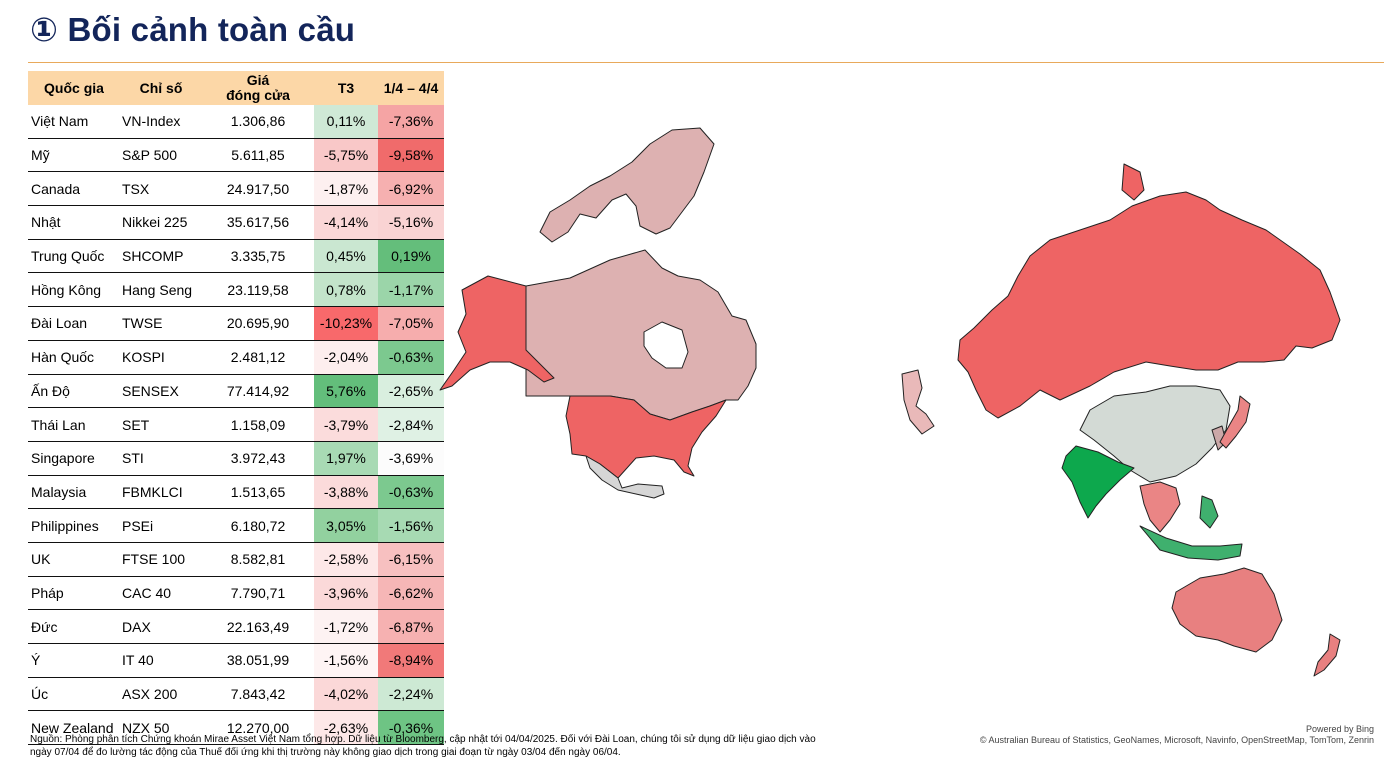 The height and width of the screenshot is (760, 1398). What do you see at coordinates (236, 660) in the screenshot?
I see `table-row: Ý IT 40 38.051,99 -1,56% -8,94%` at bounding box center [236, 660].